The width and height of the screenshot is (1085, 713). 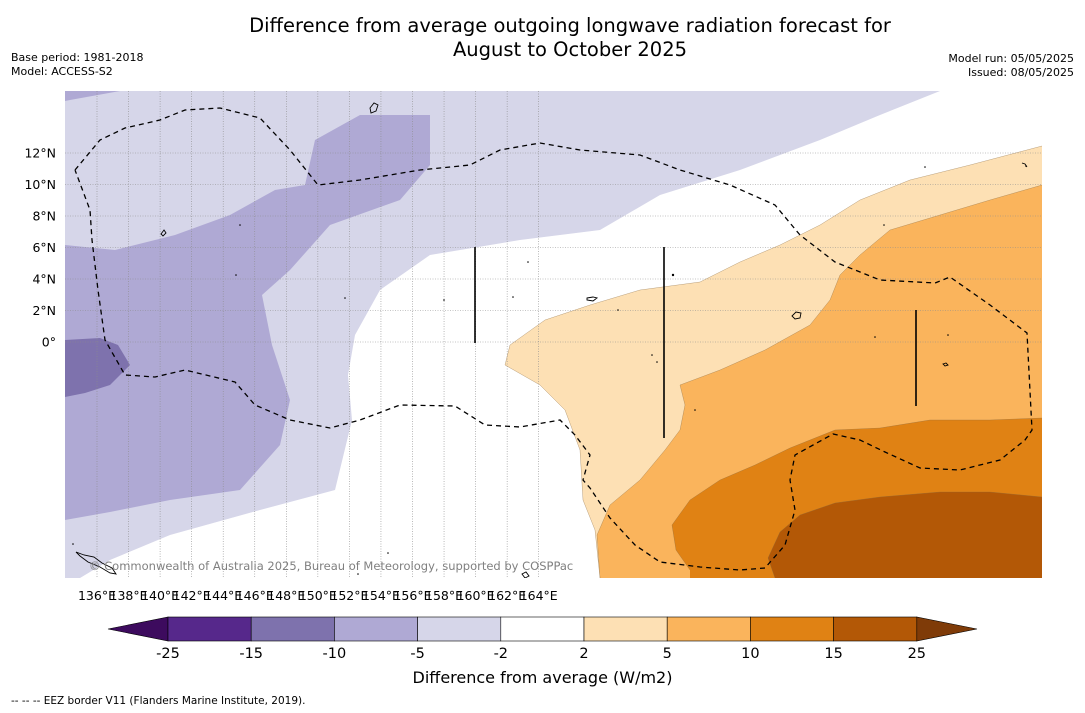 What do you see at coordinates (129, 595) in the screenshot?
I see `longitude-label: 138°E` at bounding box center [129, 595].